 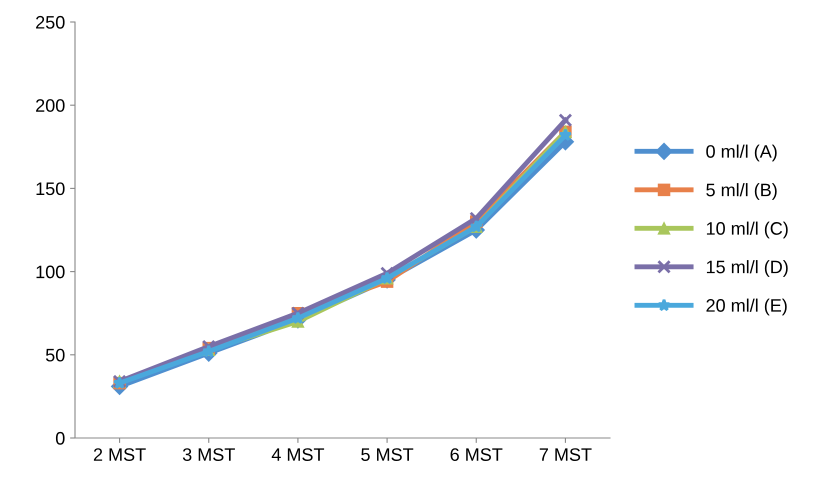 I want to click on y-tick-label: 100, so click(x=50, y=272).